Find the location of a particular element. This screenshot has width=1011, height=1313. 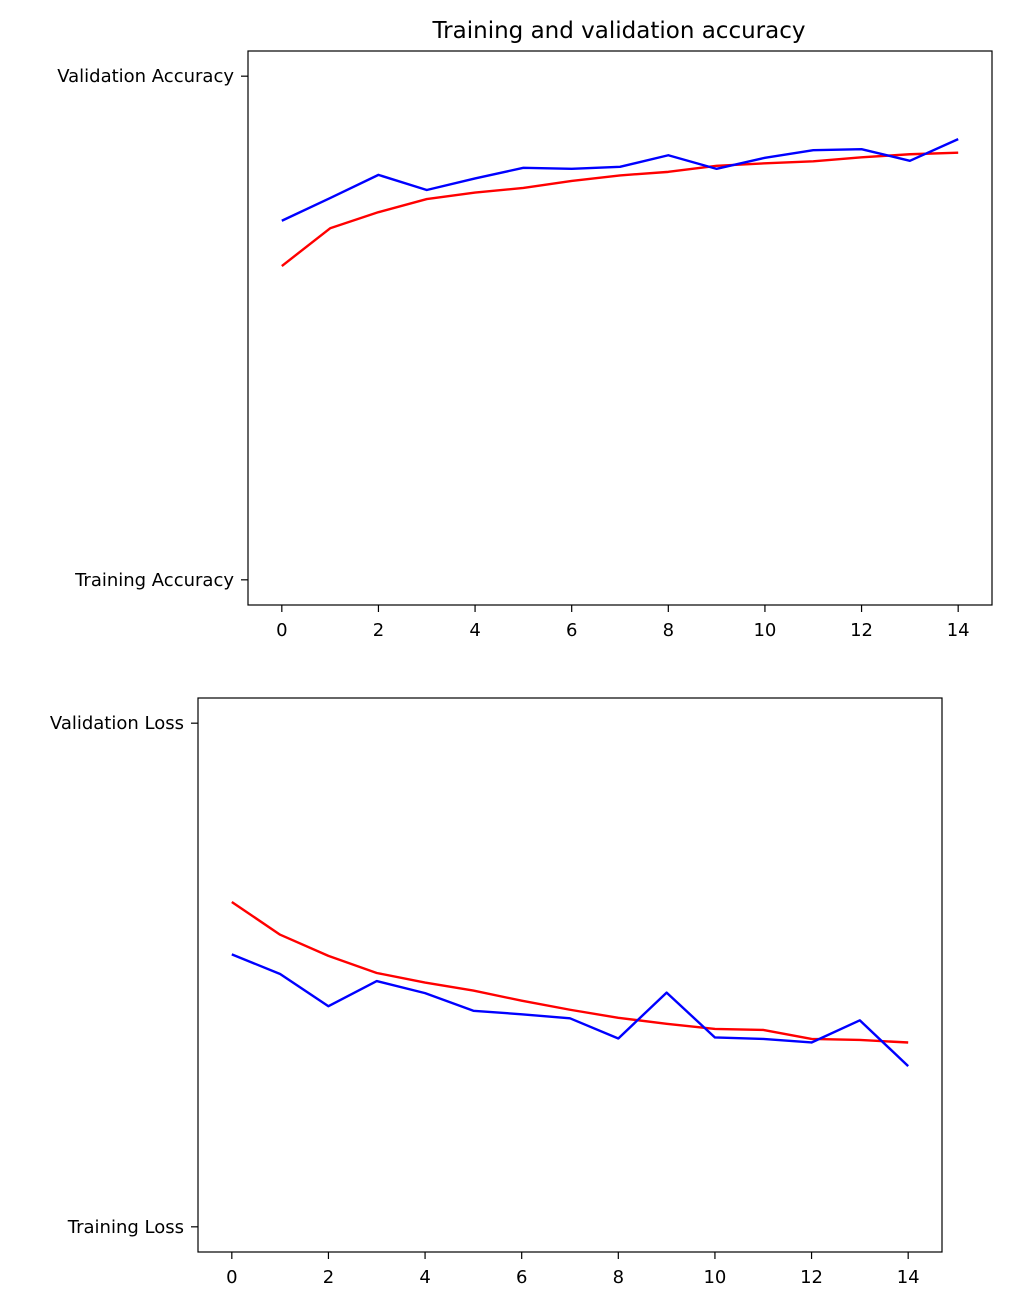

loss-x-tick-label: 6 is located at coordinates (521, 1277).